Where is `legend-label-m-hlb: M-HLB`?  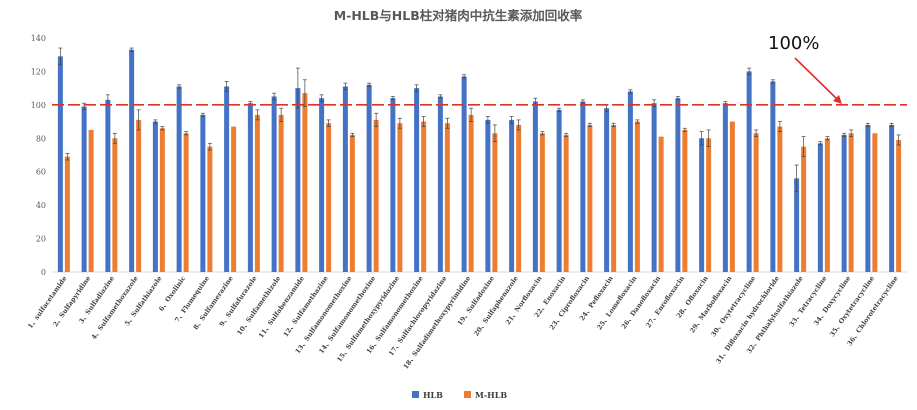 legend-label-m-hlb: M-HLB is located at coordinates (491, 395).